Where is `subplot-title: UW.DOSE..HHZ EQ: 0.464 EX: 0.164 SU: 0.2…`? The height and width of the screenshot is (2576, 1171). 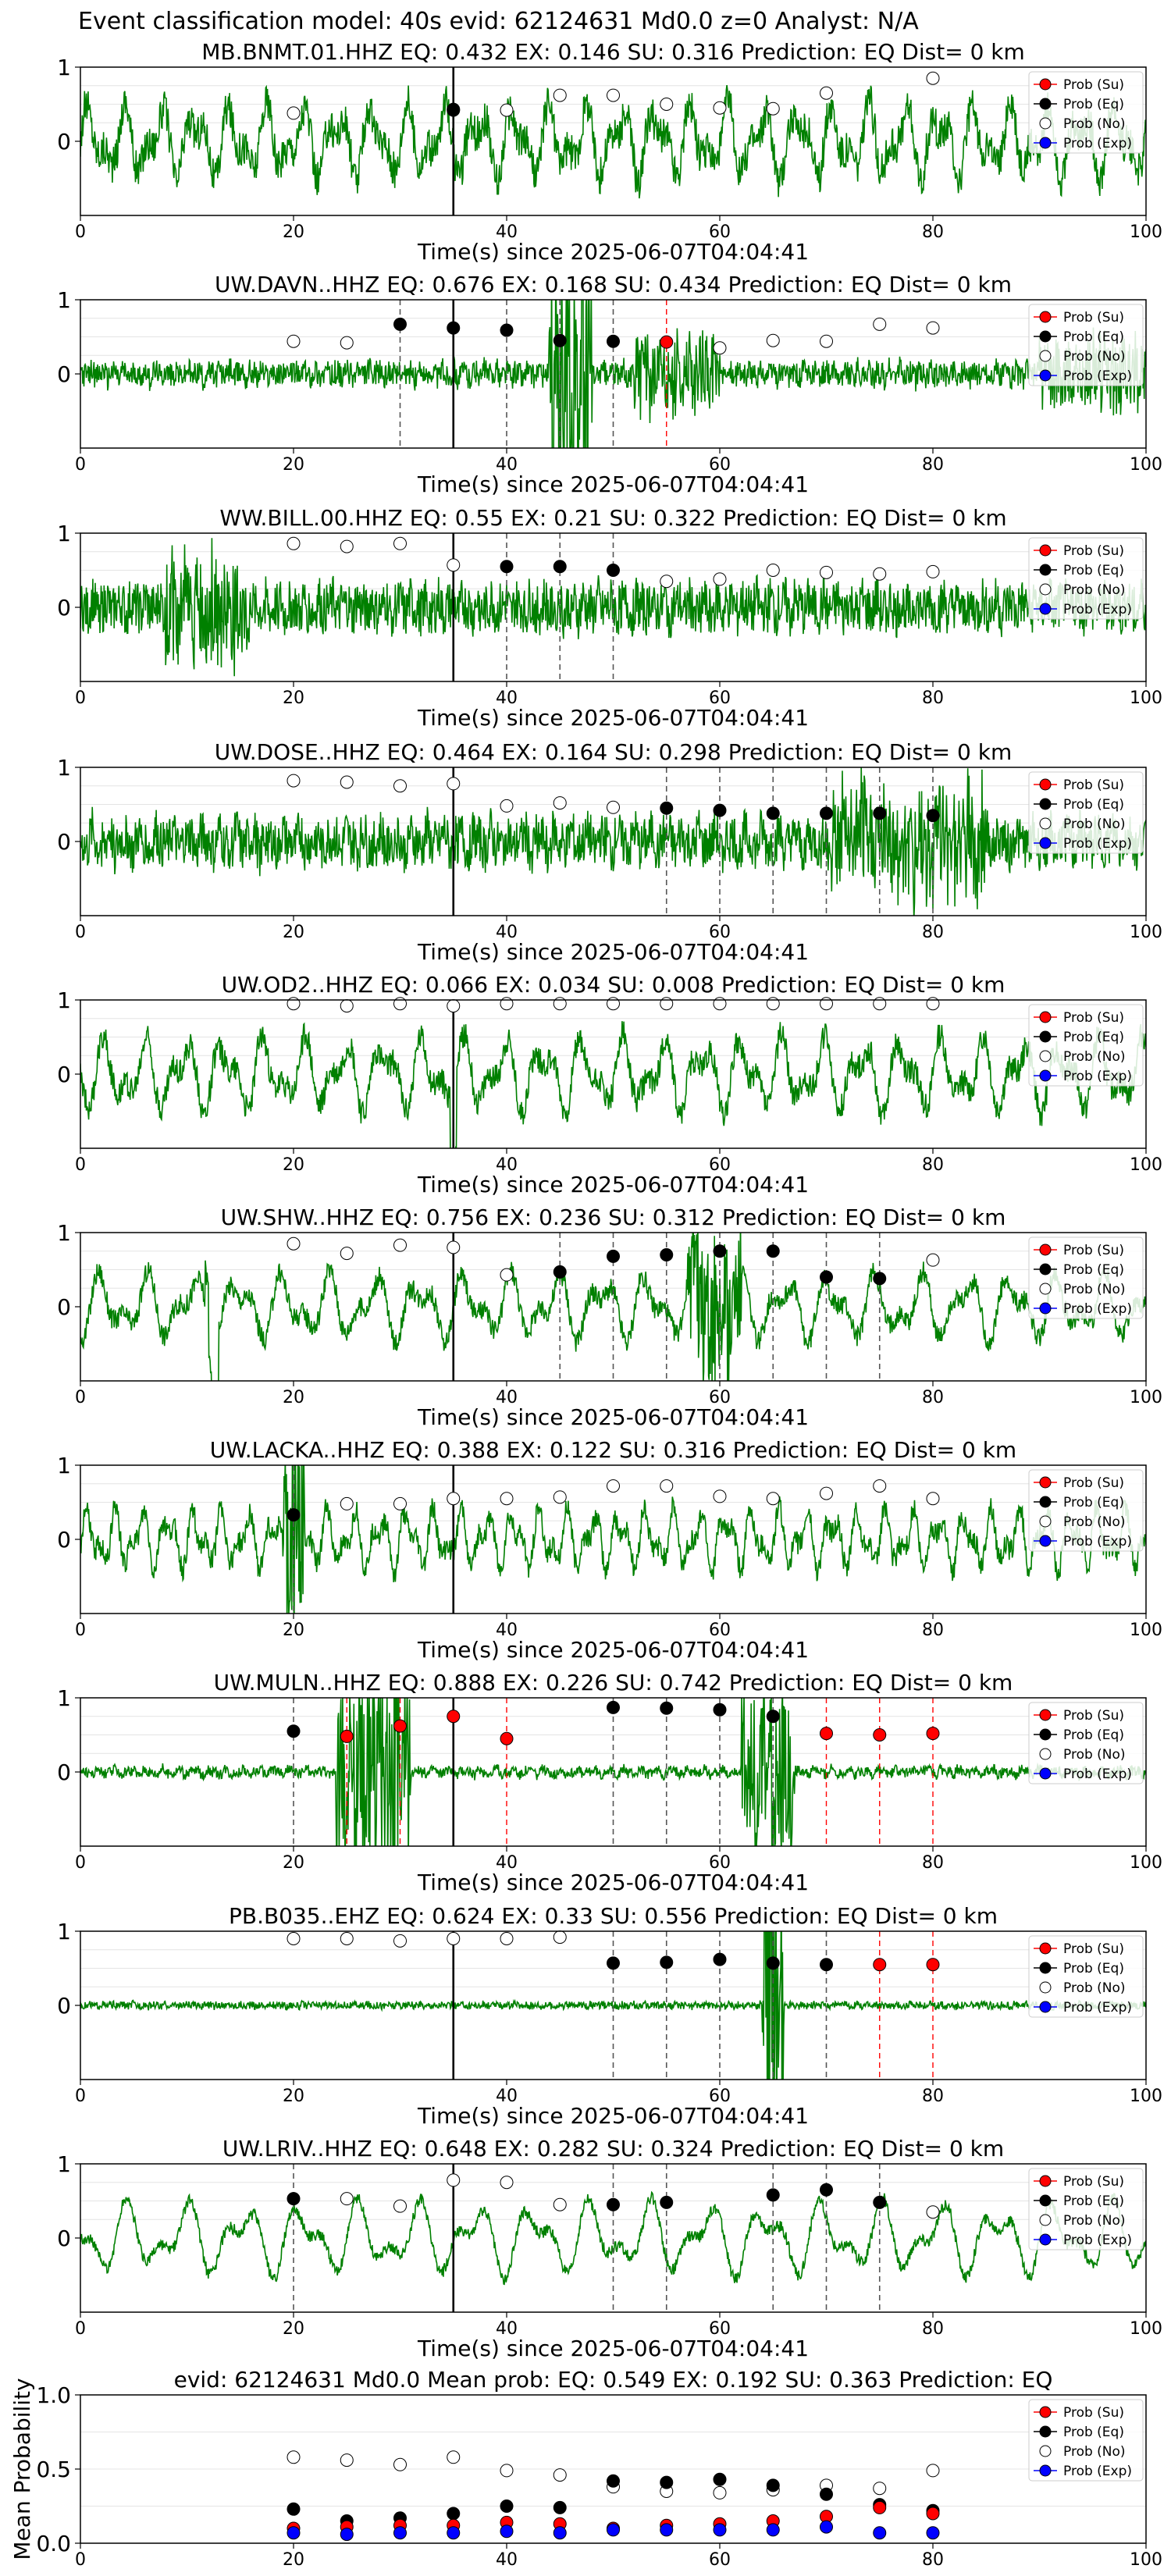 subplot-title: UW.DOSE..HHZ EQ: 0.464 EX: 0.164 SU: 0.2… is located at coordinates (614, 752).